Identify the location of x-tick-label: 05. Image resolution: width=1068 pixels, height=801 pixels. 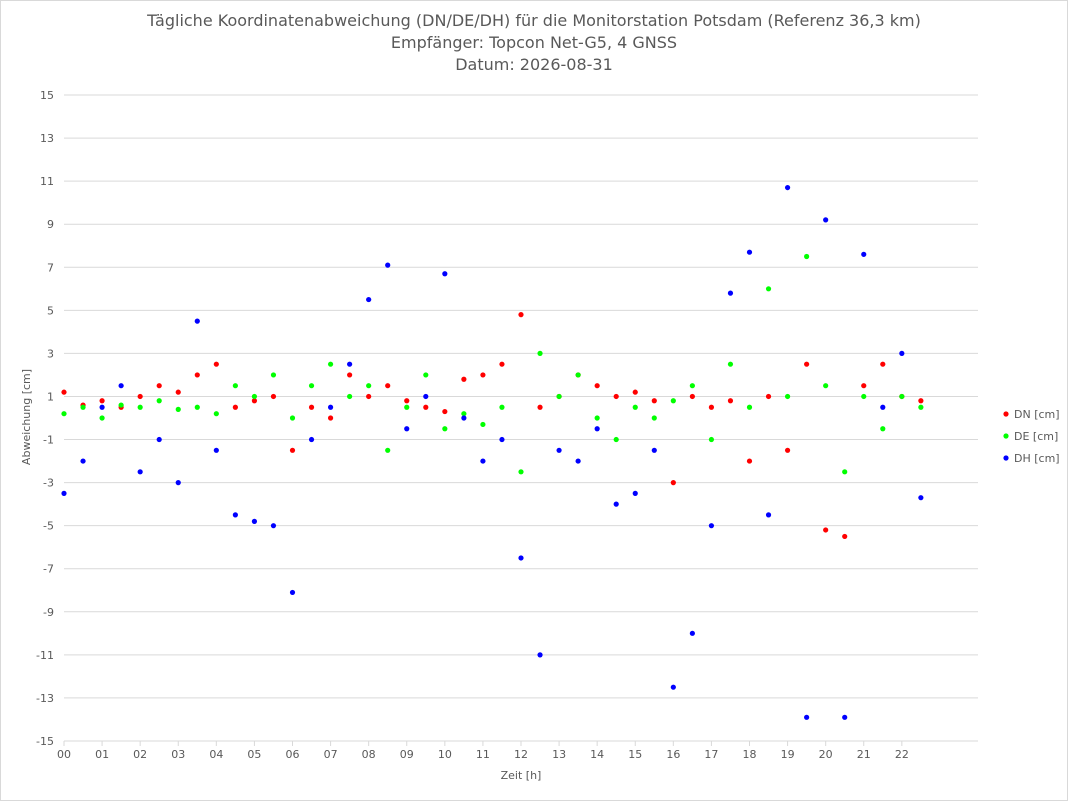
(254, 754).